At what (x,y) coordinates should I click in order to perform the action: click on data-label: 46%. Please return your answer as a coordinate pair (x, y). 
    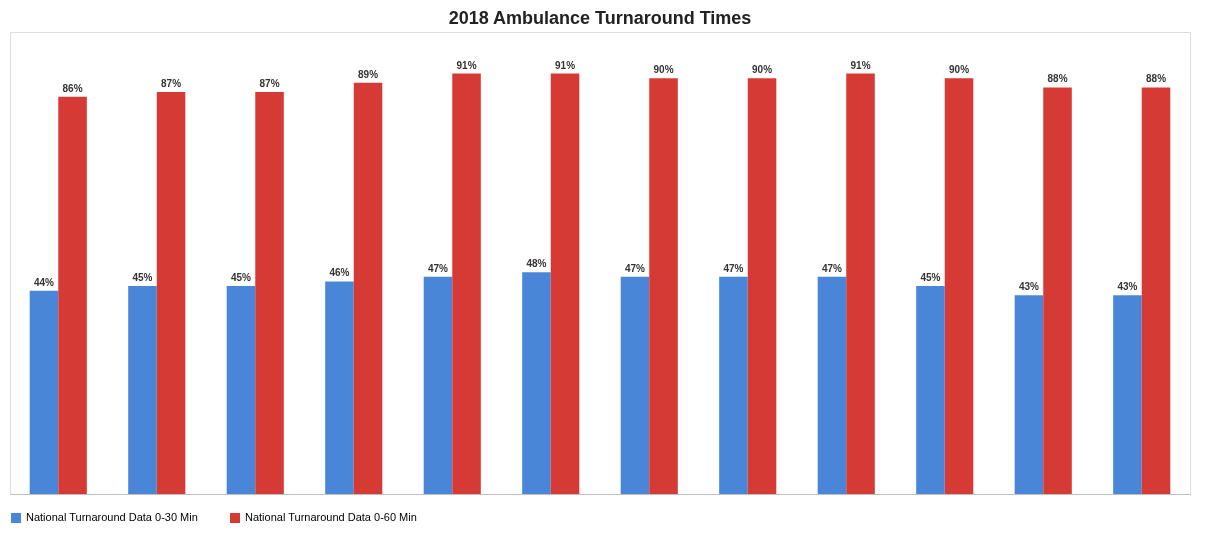
    Looking at the image, I should click on (339, 273).